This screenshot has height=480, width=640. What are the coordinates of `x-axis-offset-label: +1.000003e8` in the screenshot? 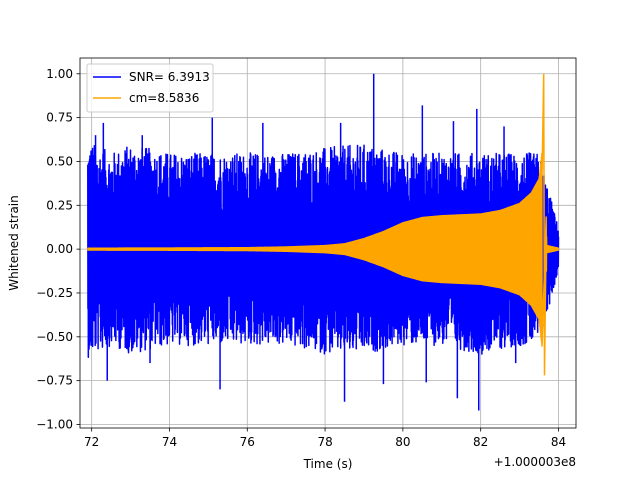 It's located at (535, 462).